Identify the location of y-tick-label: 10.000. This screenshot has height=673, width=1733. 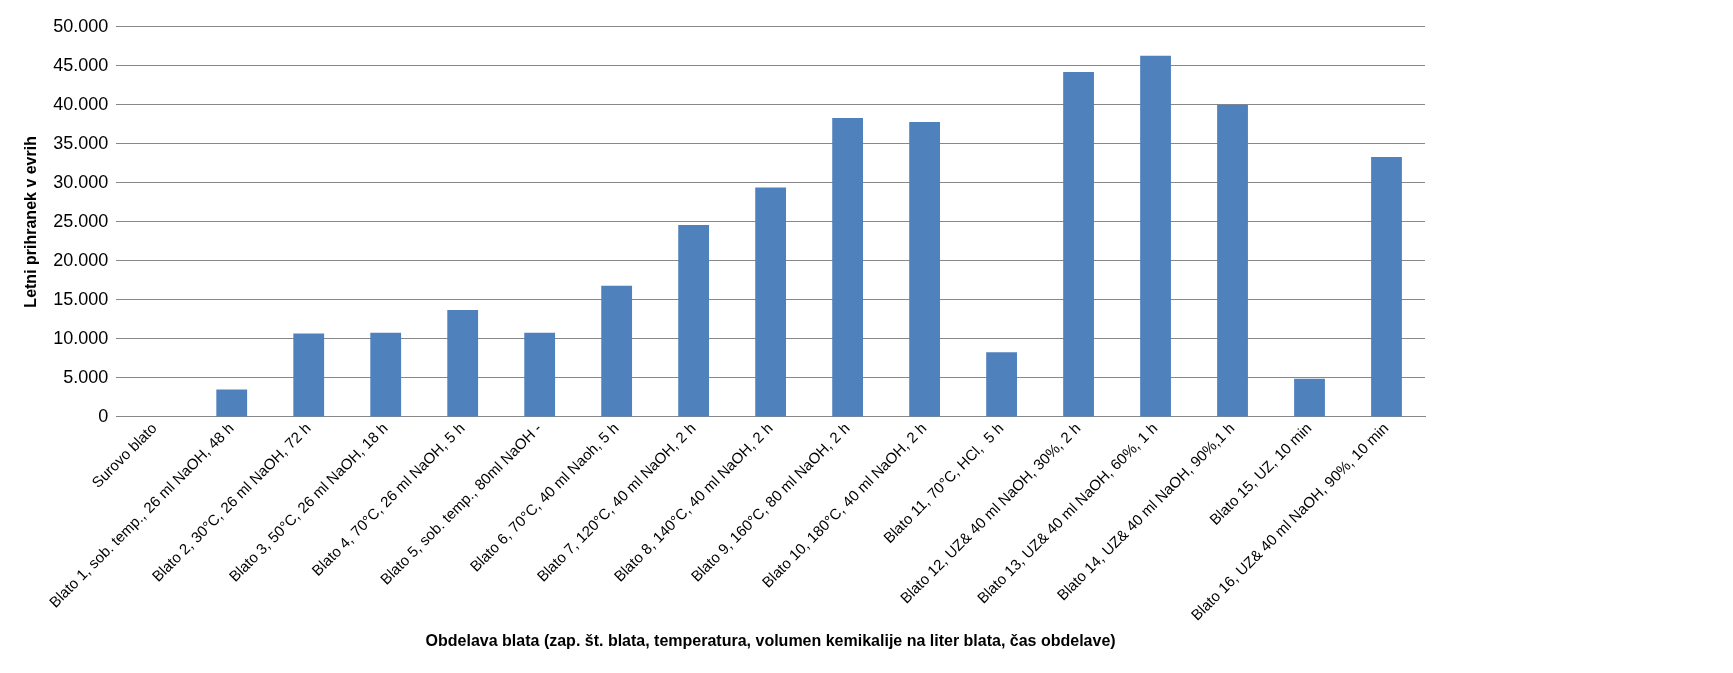
(81, 337).